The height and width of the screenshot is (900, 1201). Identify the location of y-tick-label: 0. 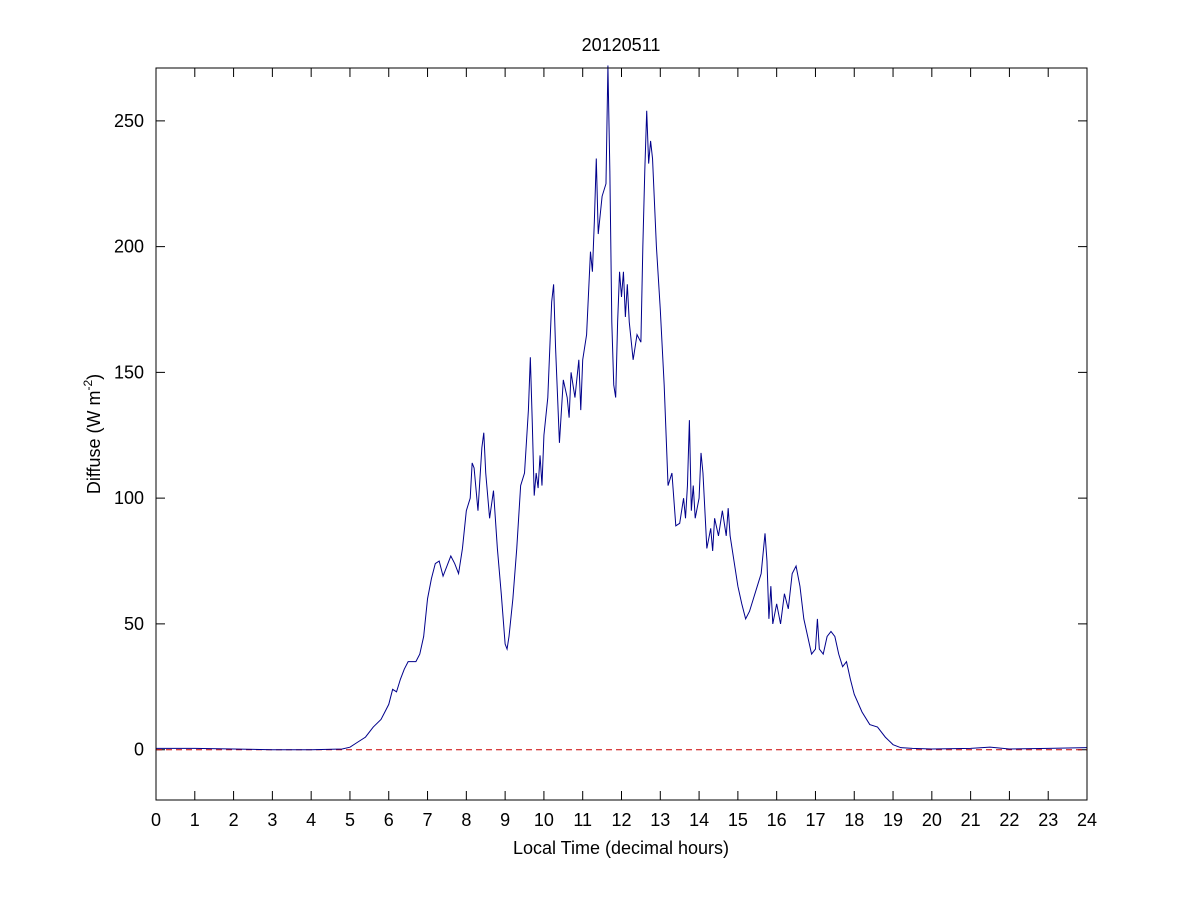
(139, 750).